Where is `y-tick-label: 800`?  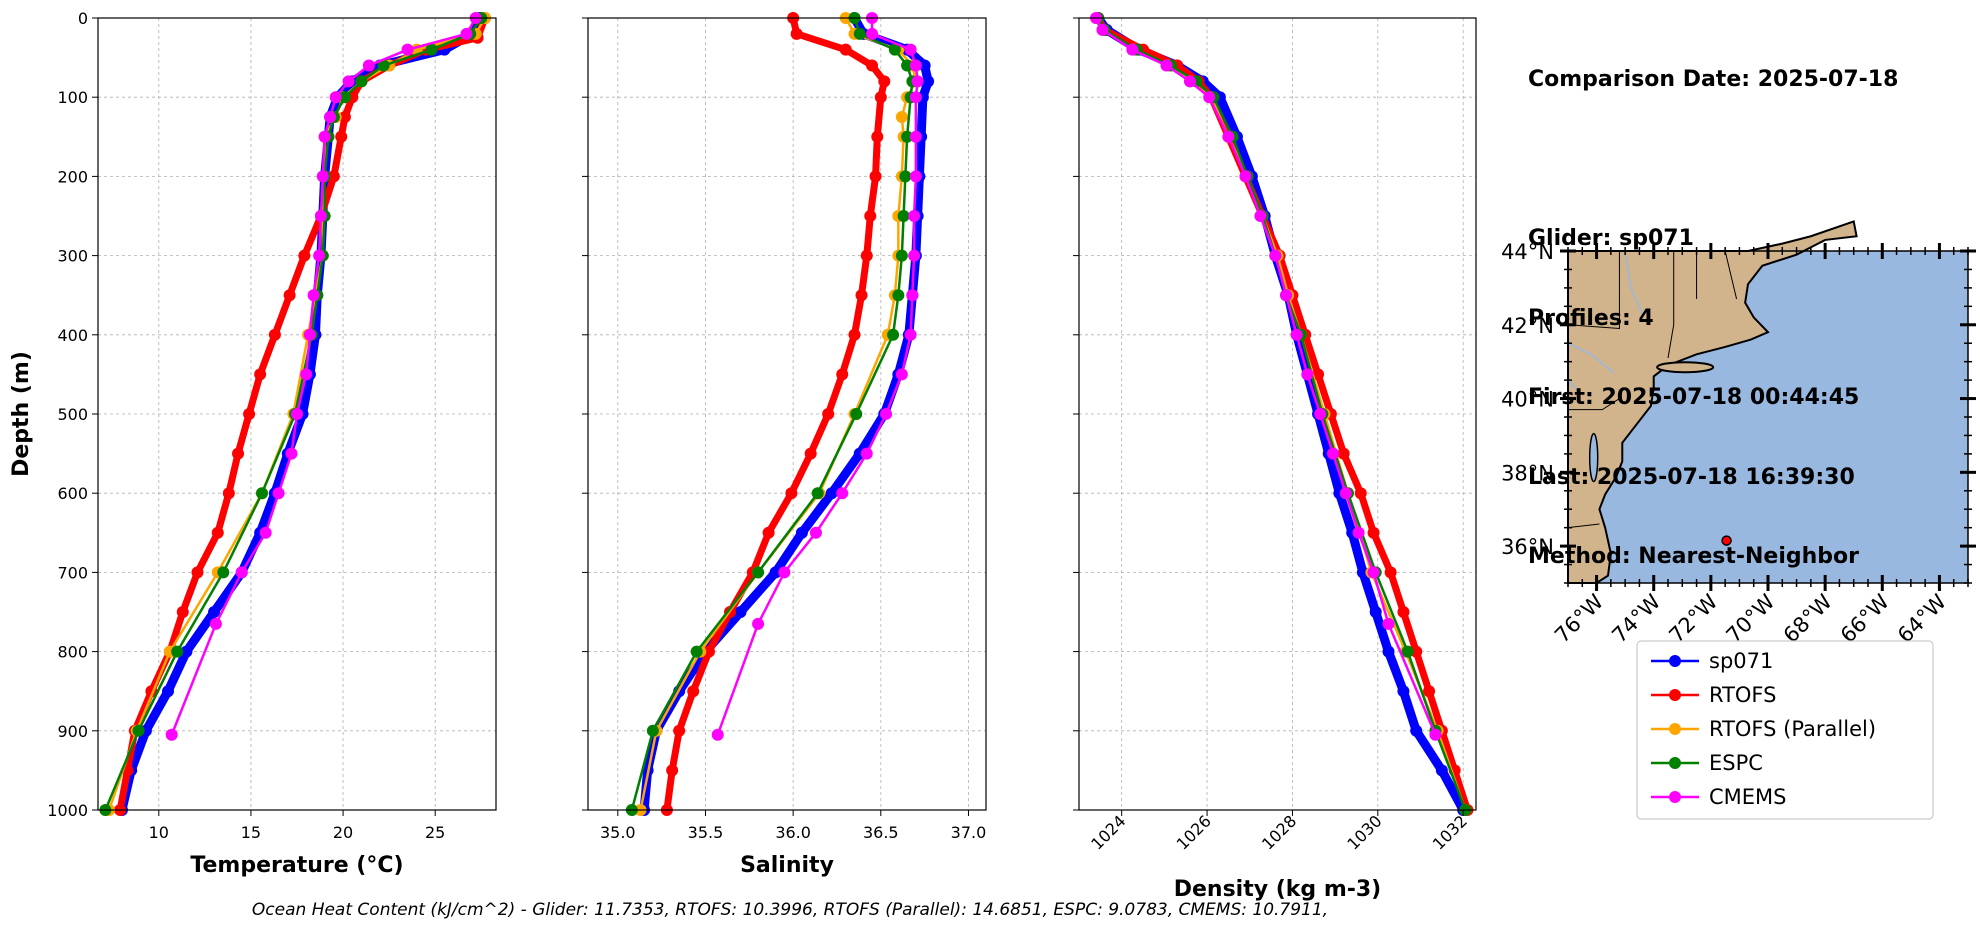
y-tick-label: 800 is located at coordinates (72, 652).